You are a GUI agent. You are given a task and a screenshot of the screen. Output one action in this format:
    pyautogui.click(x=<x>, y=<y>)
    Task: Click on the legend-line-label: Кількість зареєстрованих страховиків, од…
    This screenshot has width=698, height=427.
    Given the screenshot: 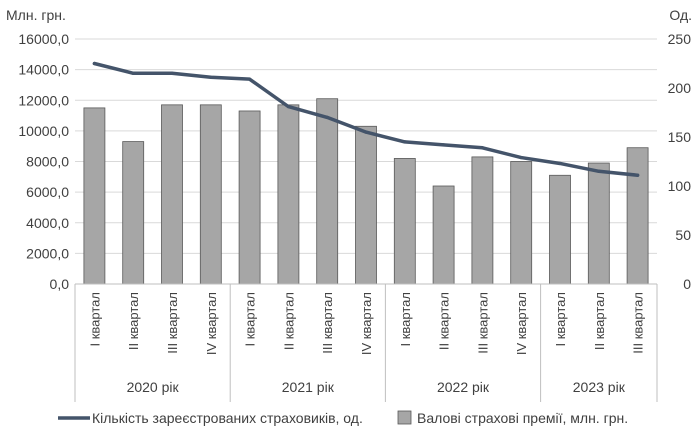 What is the action you would take?
    pyautogui.click(x=227, y=418)
    